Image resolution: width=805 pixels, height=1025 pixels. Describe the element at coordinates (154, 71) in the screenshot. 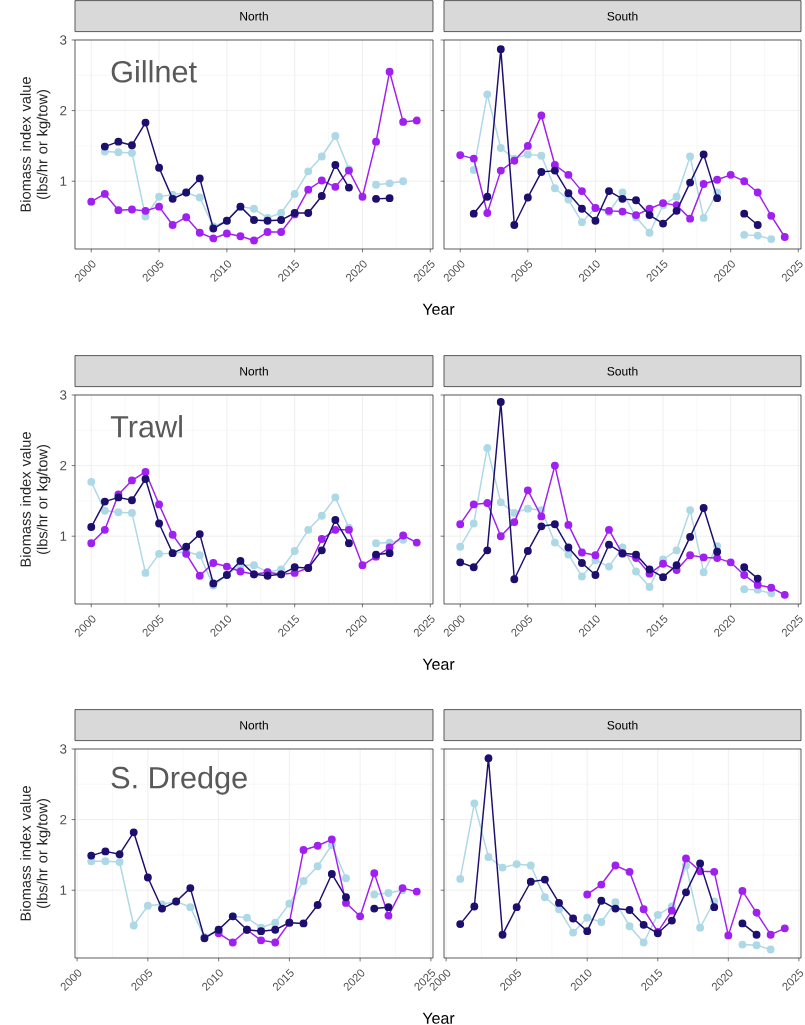

I see `annotation: Gillnet` at that location.